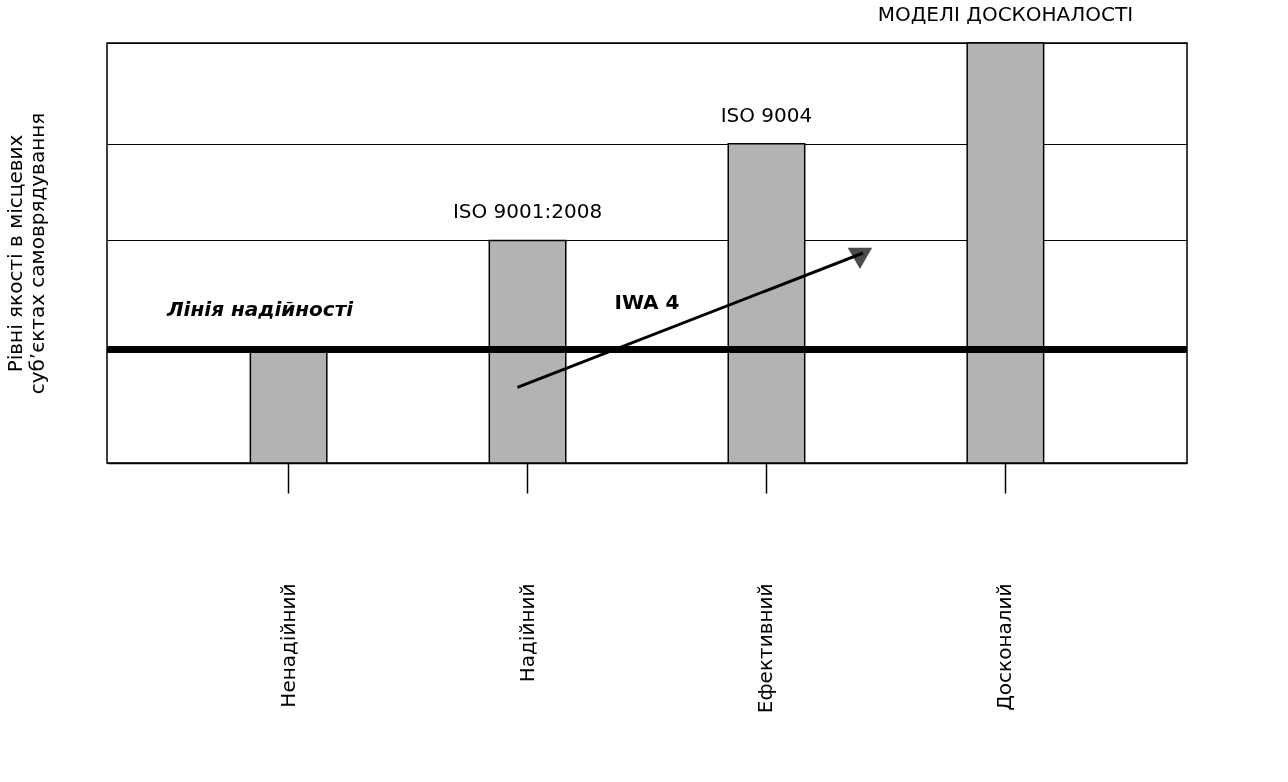 The width and height of the screenshot is (1288, 782). Describe the element at coordinates (765, 648) in the screenshot. I see `x-tick-label: Ефективний` at that location.